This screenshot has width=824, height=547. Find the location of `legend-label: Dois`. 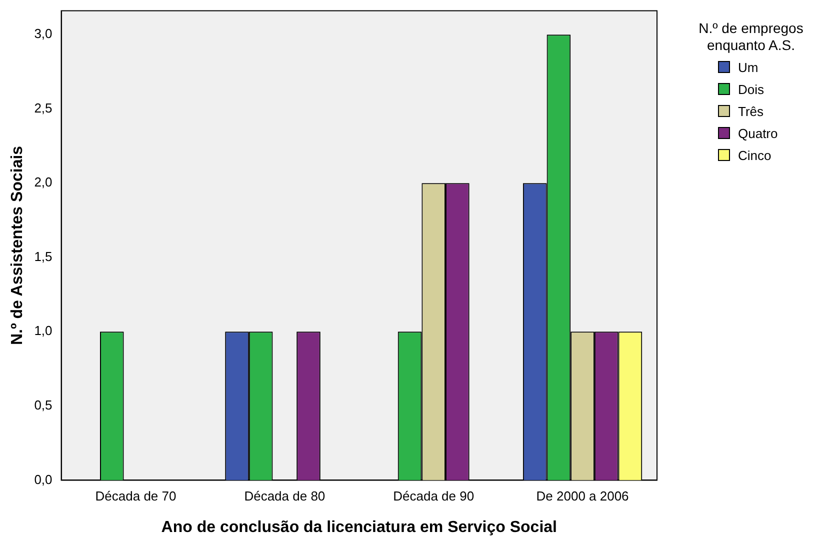

legend-label: Dois is located at coordinates (751, 89).